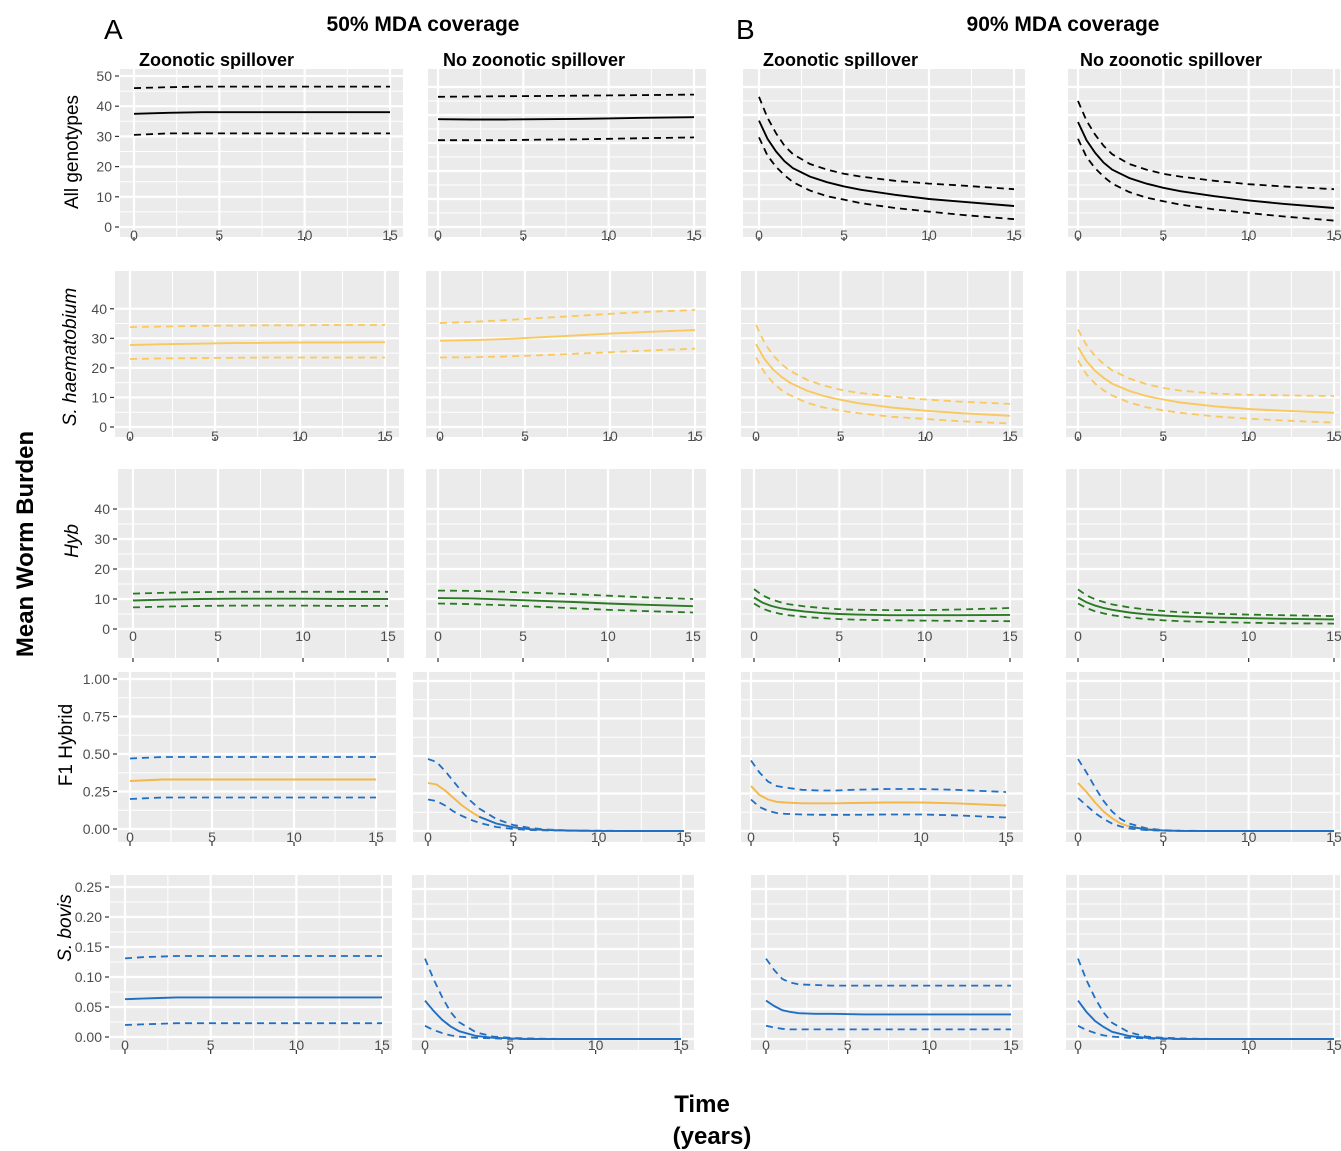  I want to click on y-tick-label: 0.50, so click(96, 754).